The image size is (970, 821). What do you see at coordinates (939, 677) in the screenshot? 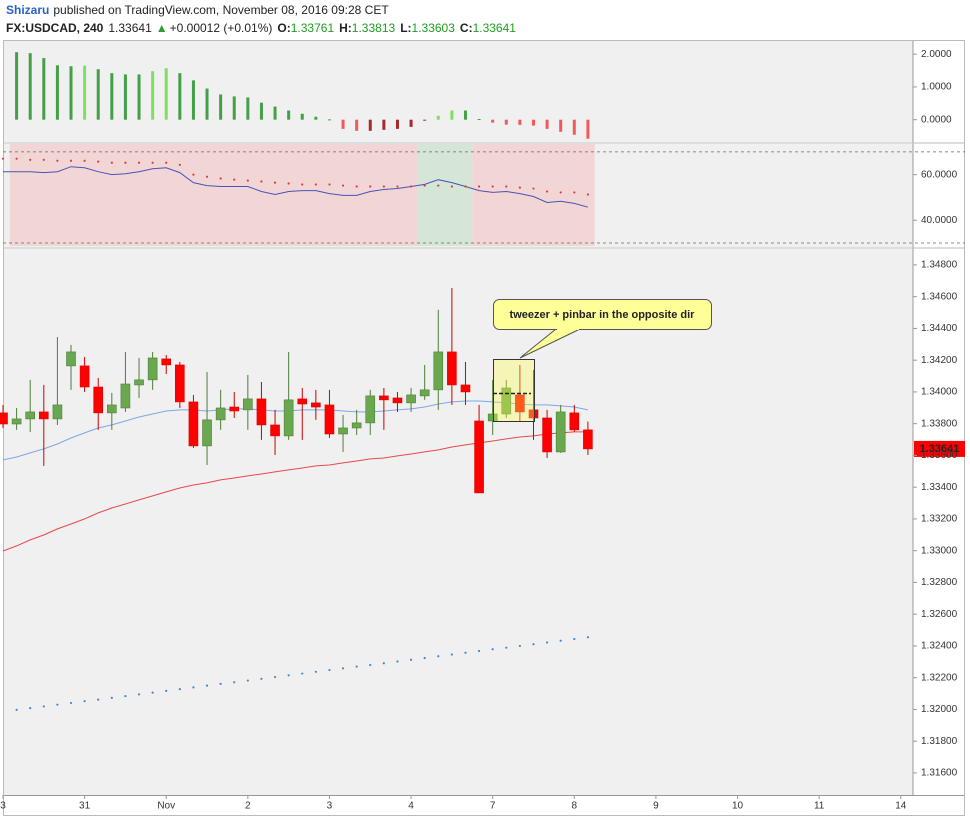
I see `y-tick-label: 1.32200` at bounding box center [939, 677].